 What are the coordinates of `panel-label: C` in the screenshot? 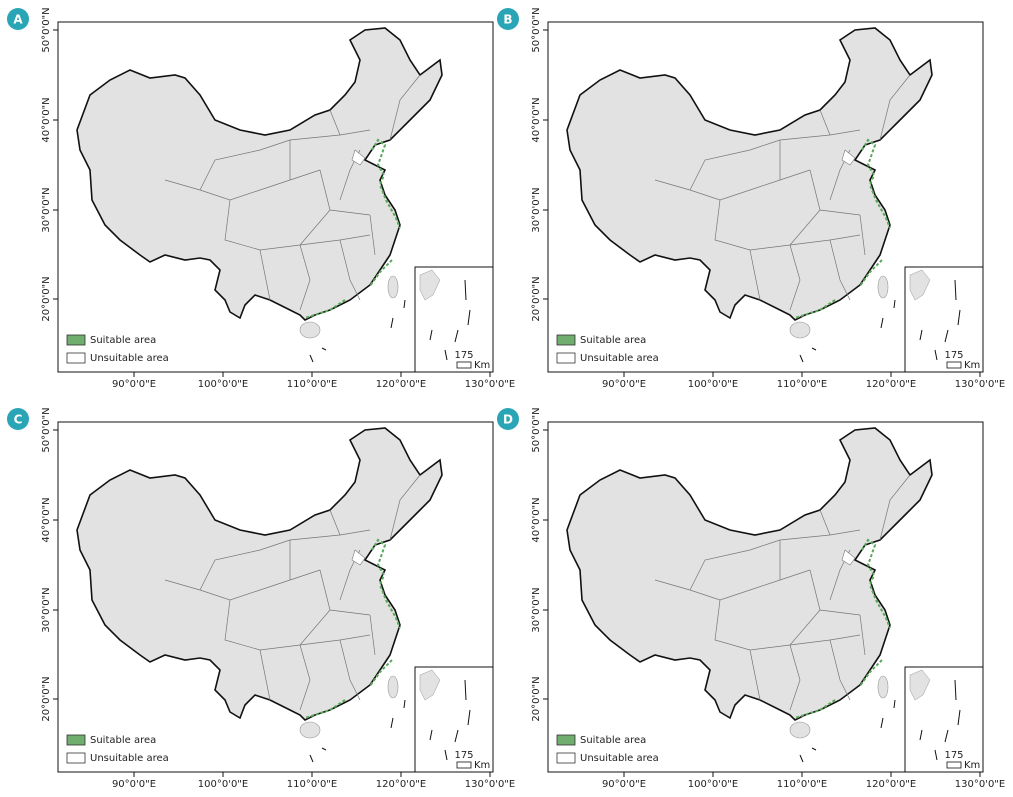 It's located at (18, 420).